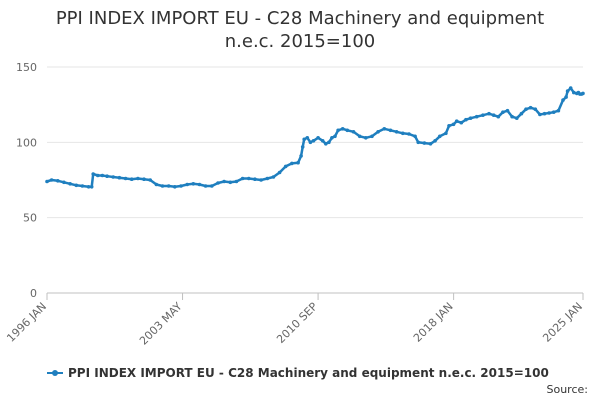  Describe the element at coordinates (297, 323) in the screenshot. I see `x-tick-label: 2010 SEP` at that location.